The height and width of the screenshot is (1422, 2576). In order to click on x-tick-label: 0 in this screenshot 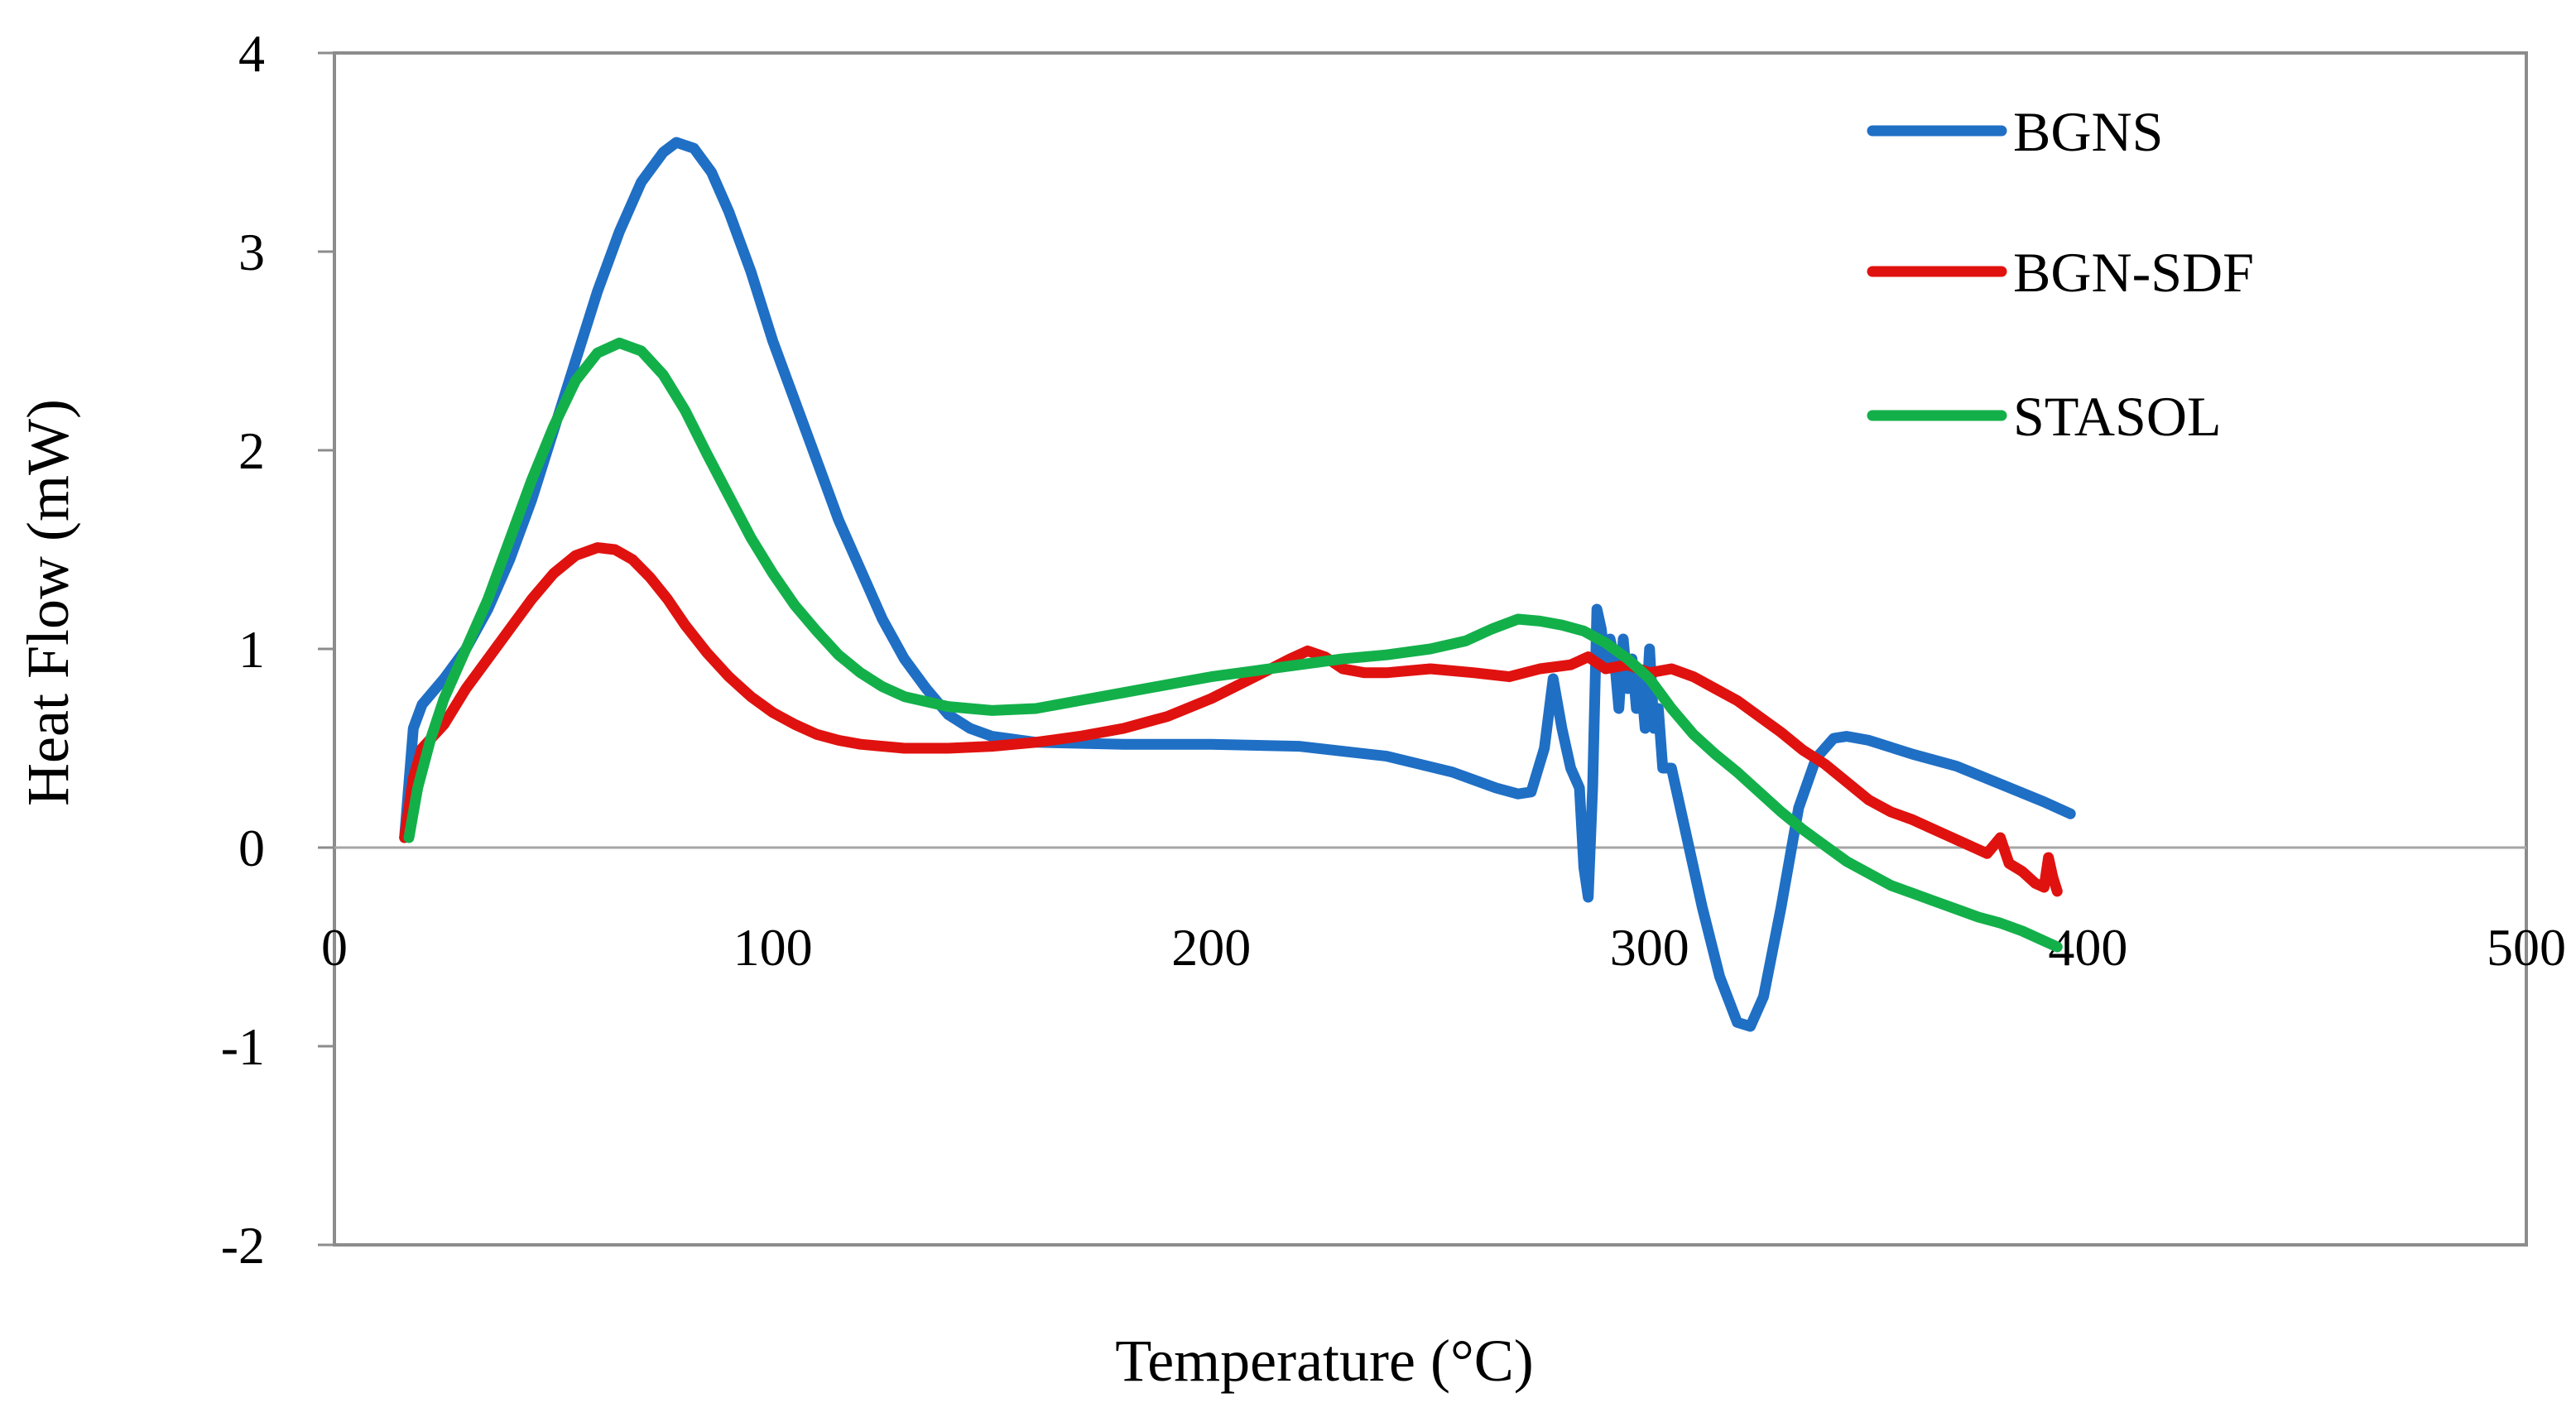, I will do `click(334, 947)`.